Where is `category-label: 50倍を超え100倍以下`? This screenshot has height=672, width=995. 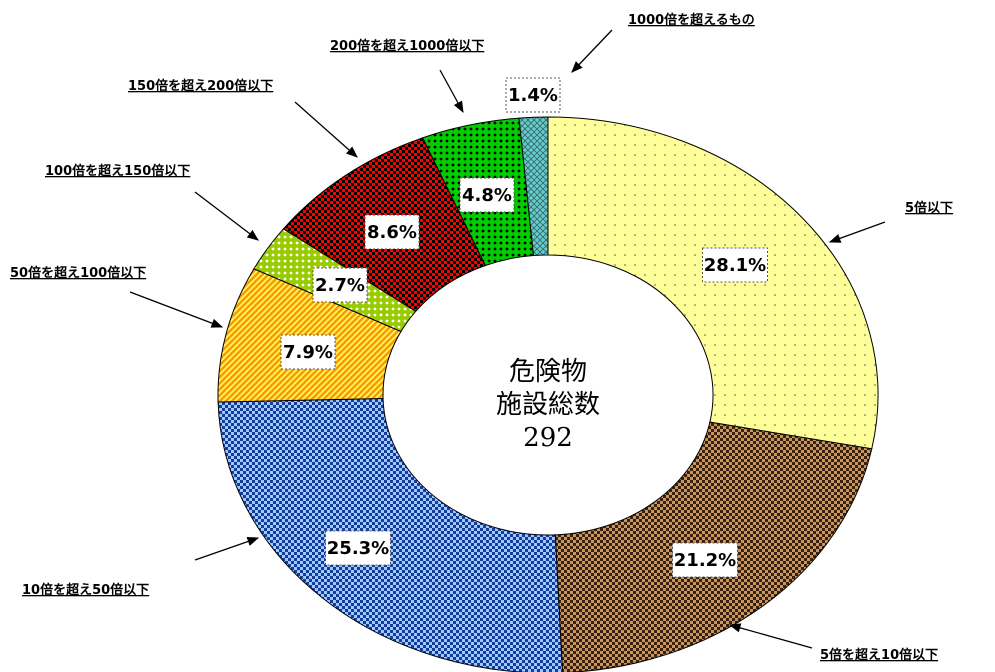 category-label: 50倍を超え100倍以下 is located at coordinates (78, 273).